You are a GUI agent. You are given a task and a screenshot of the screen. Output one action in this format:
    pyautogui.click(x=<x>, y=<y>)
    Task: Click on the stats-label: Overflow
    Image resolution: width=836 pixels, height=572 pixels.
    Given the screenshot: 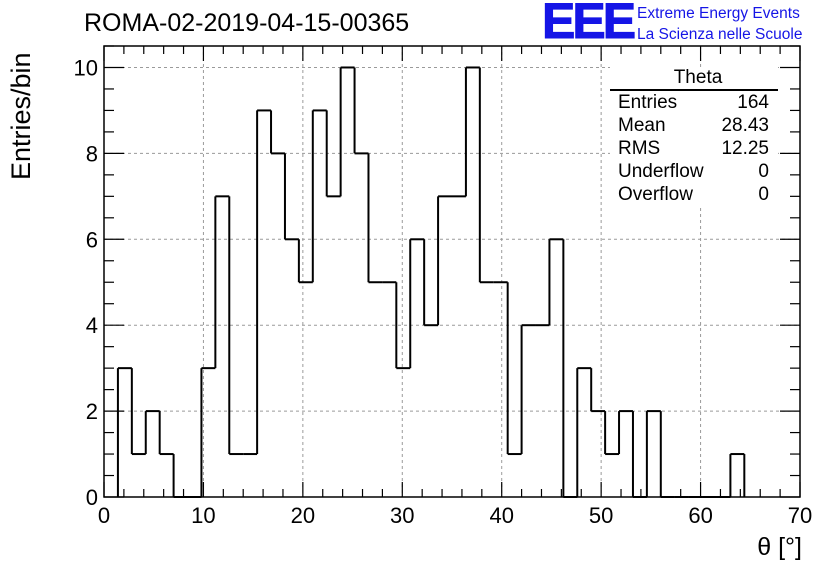 What is the action you would take?
    pyautogui.click(x=655, y=194)
    